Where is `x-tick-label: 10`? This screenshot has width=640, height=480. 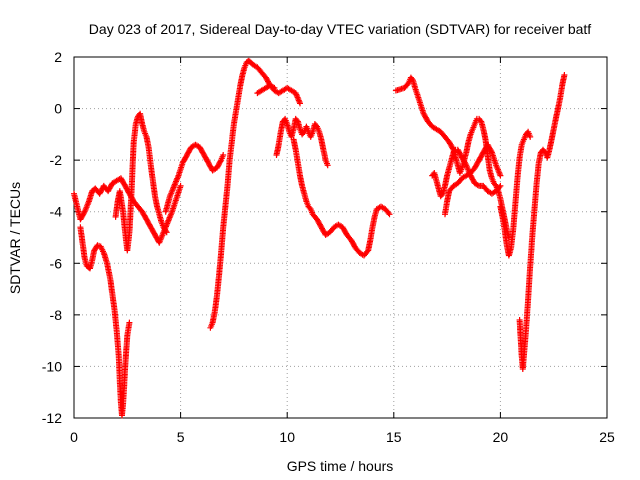 x-tick-label: 10 is located at coordinates (287, 437).